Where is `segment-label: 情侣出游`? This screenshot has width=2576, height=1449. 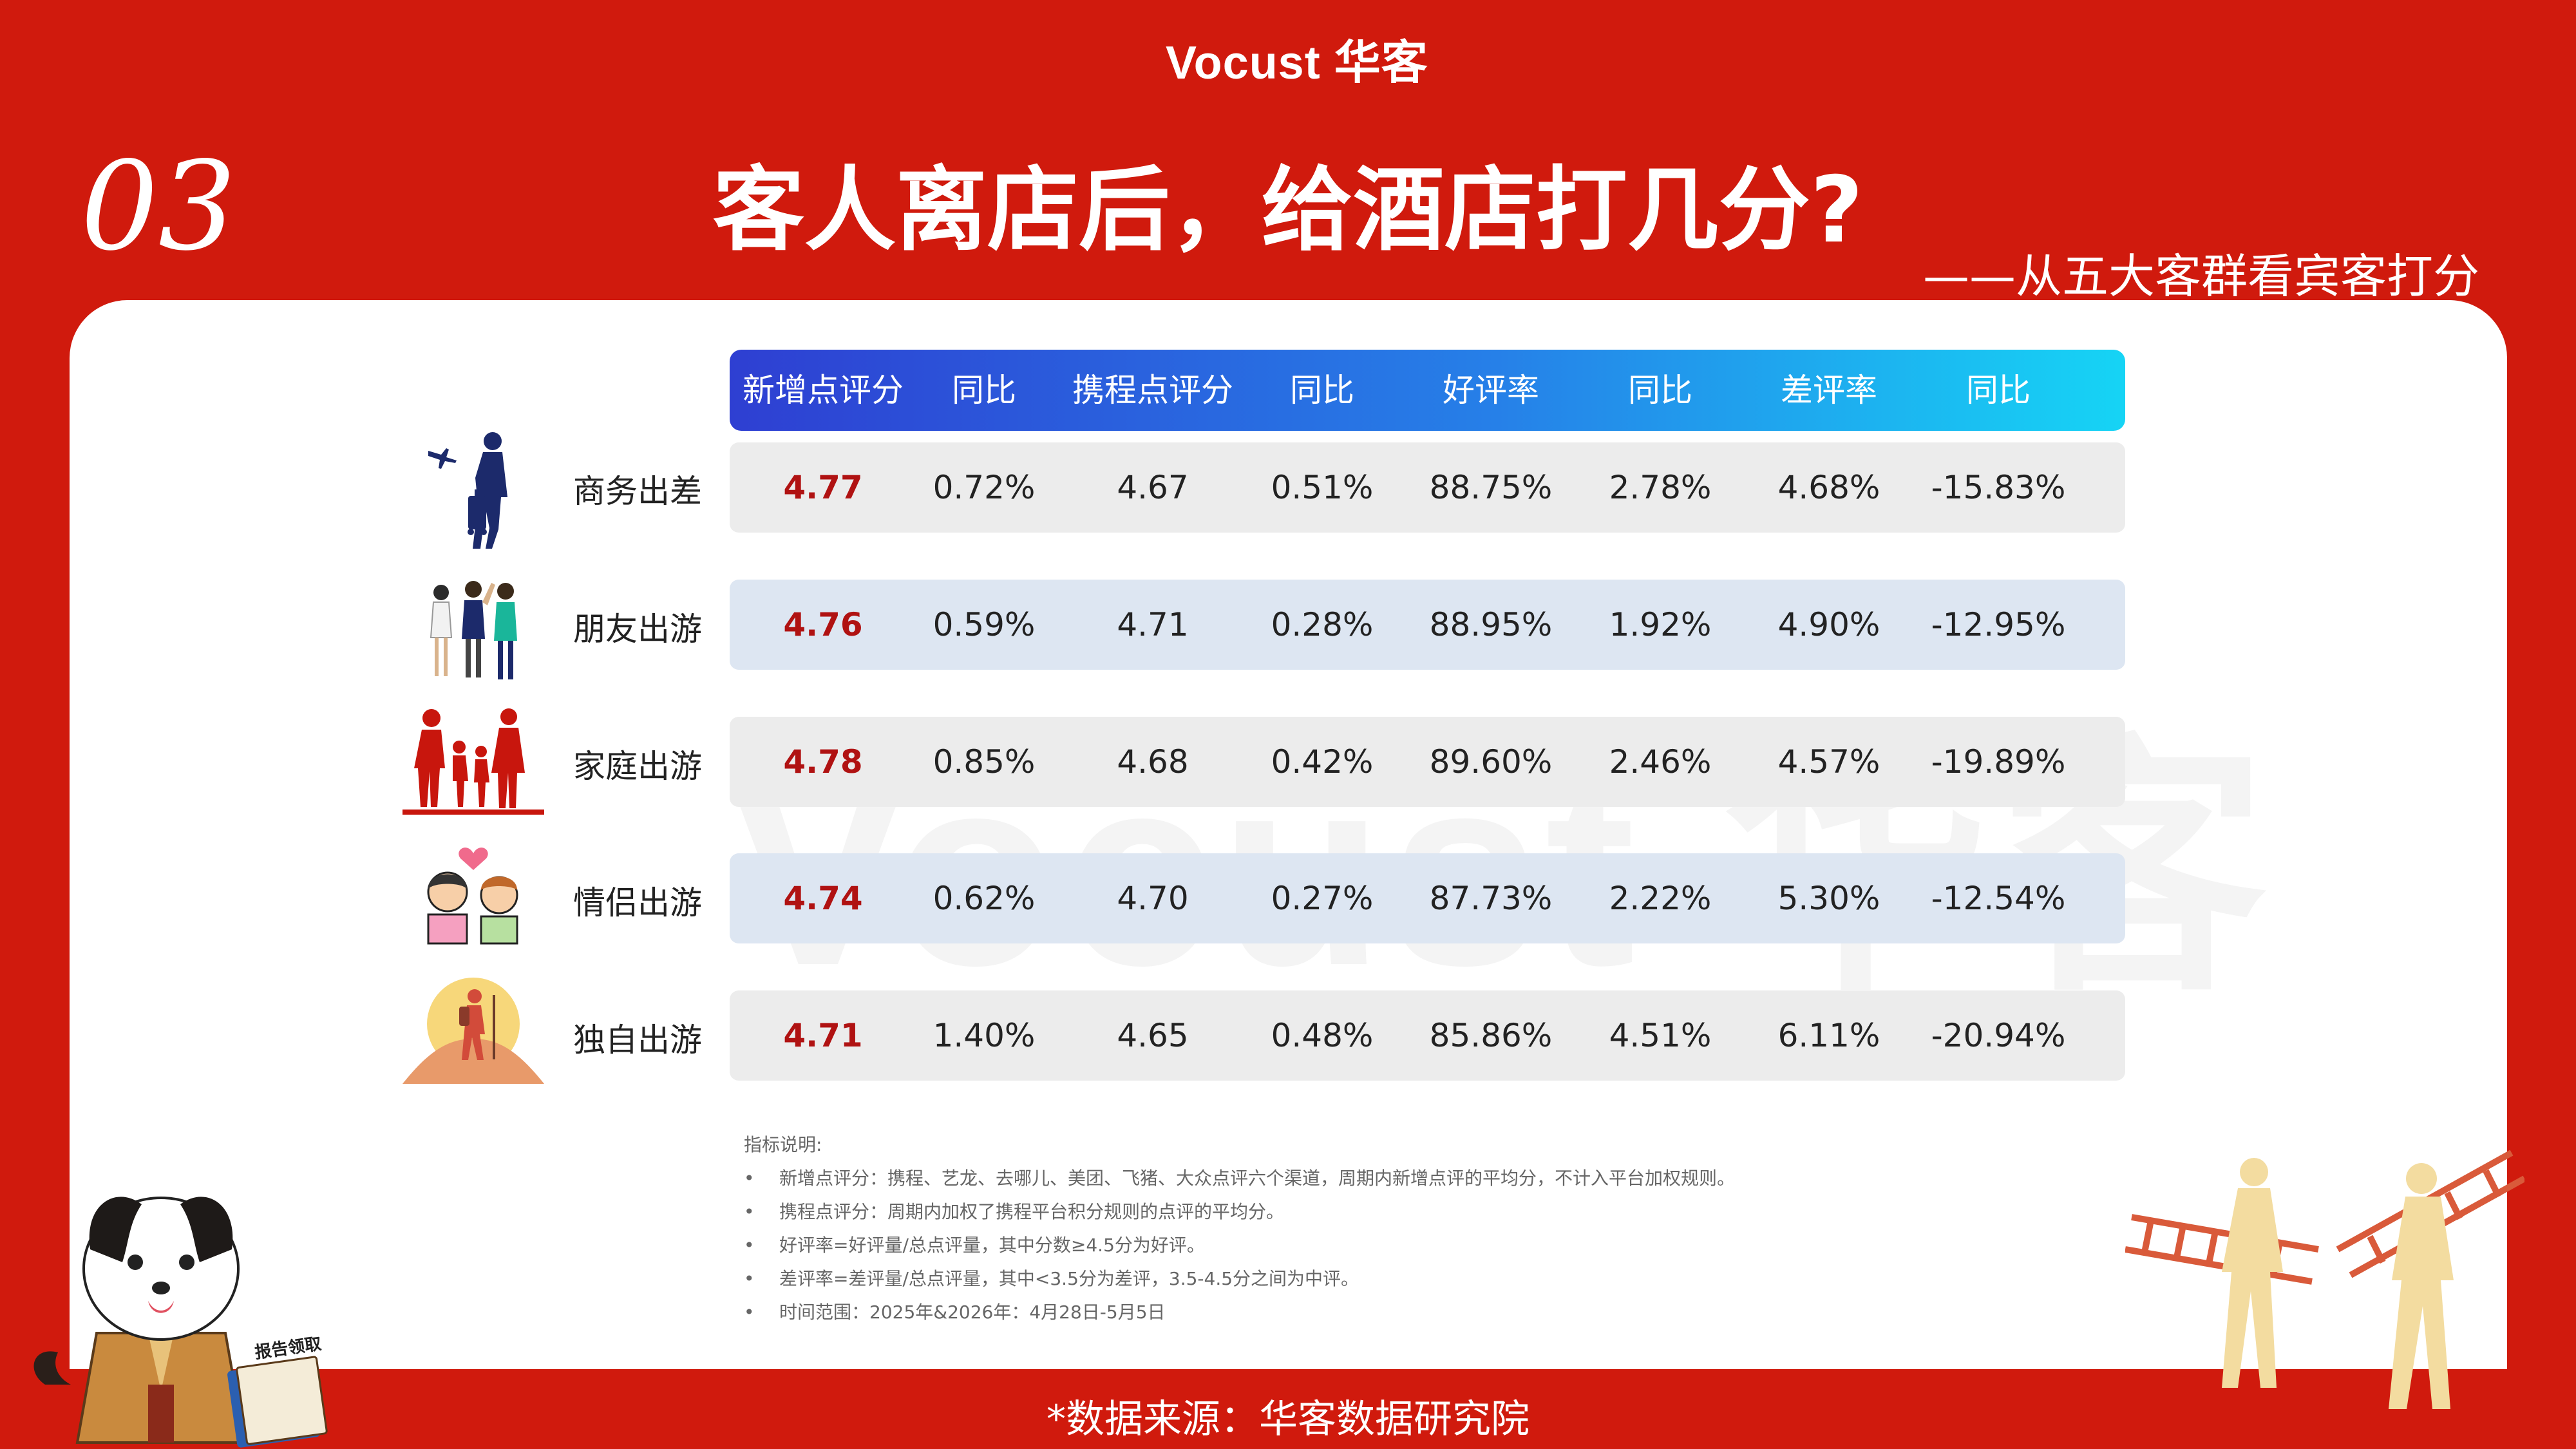
segment-label: 情侣出游 is located at coordinates (637, 903).